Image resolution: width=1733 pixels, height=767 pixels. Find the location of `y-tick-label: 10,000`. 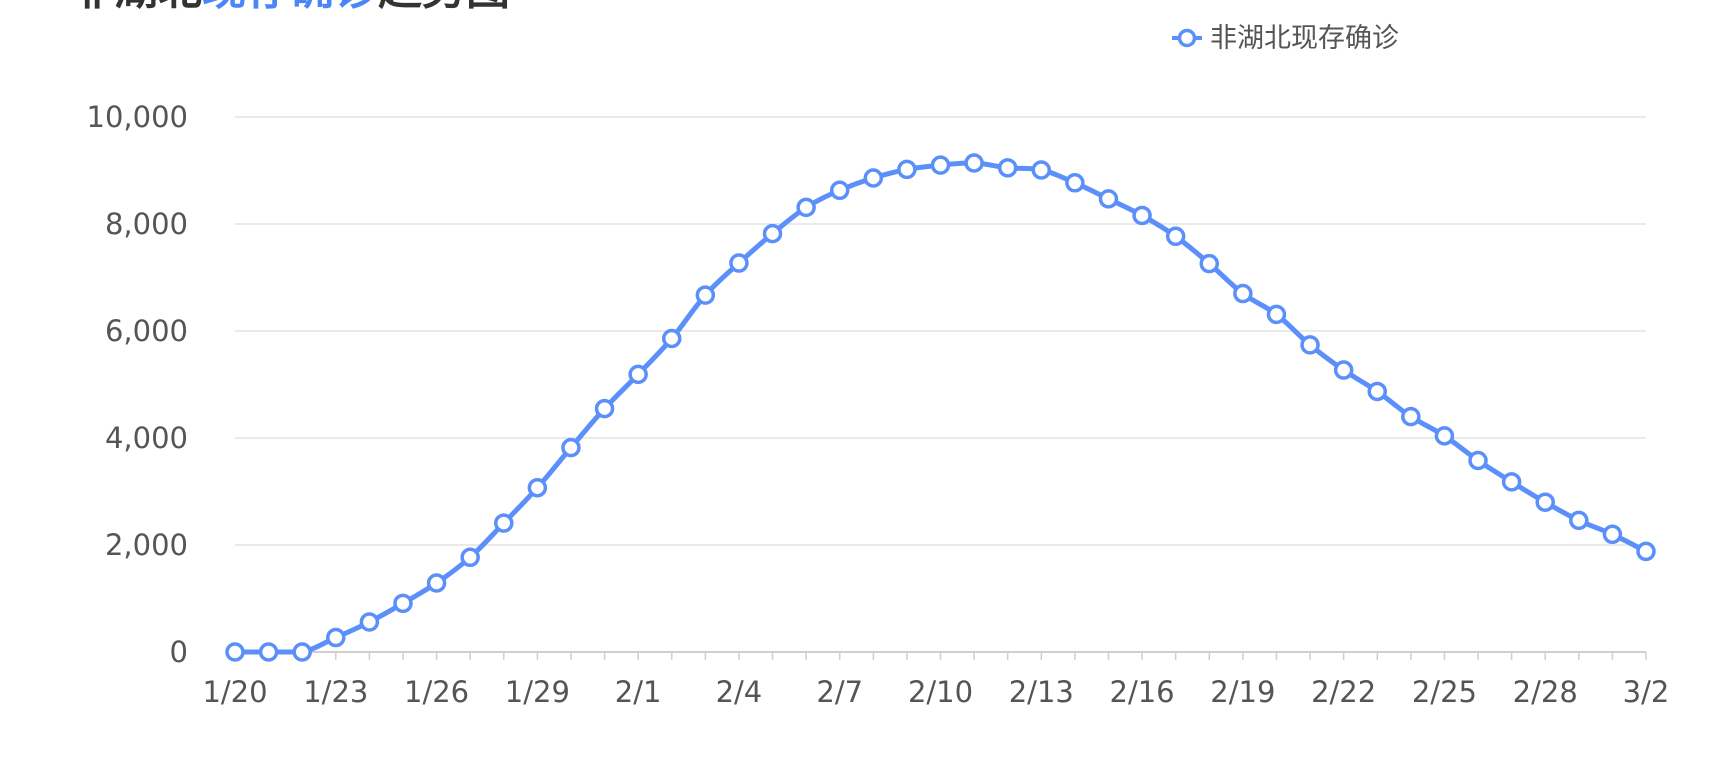

y-tick-label: 10,000 is located at coordinates (137, 117).